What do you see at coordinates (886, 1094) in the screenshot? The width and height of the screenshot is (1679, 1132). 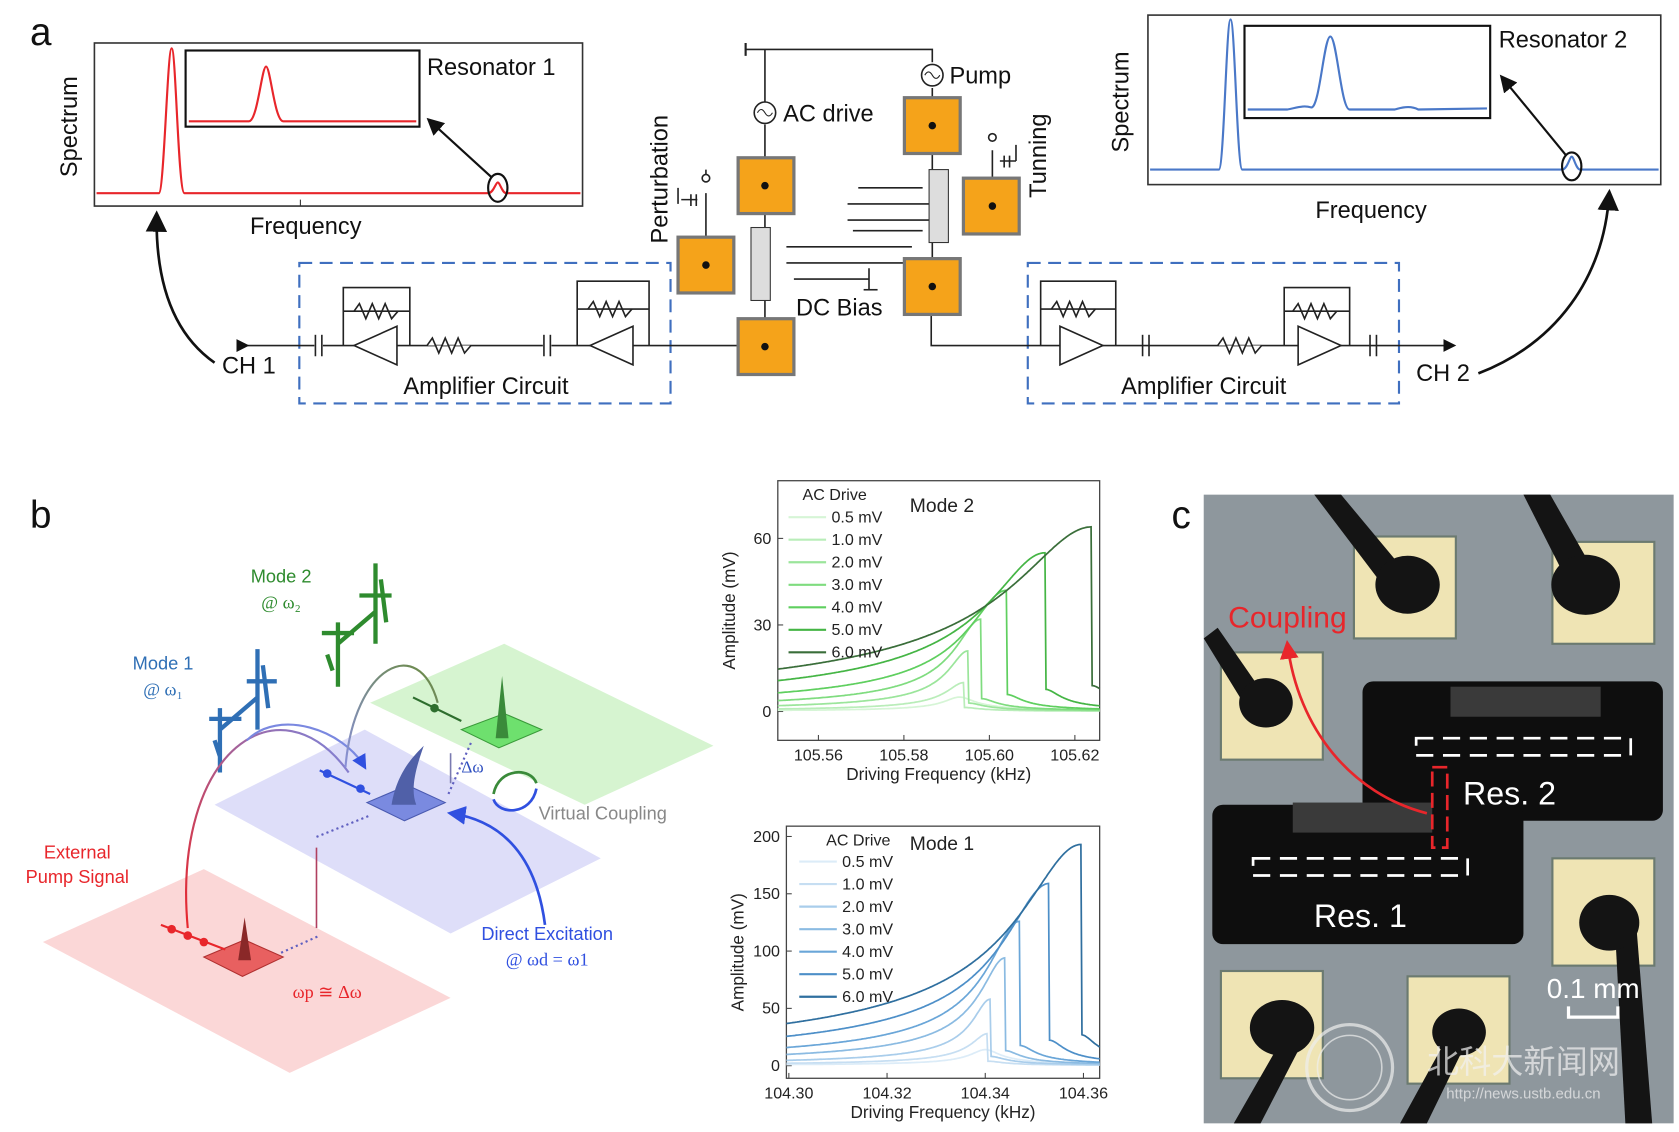 I see `x-tick-label: 104.32` at bounding box center [886, 1094].